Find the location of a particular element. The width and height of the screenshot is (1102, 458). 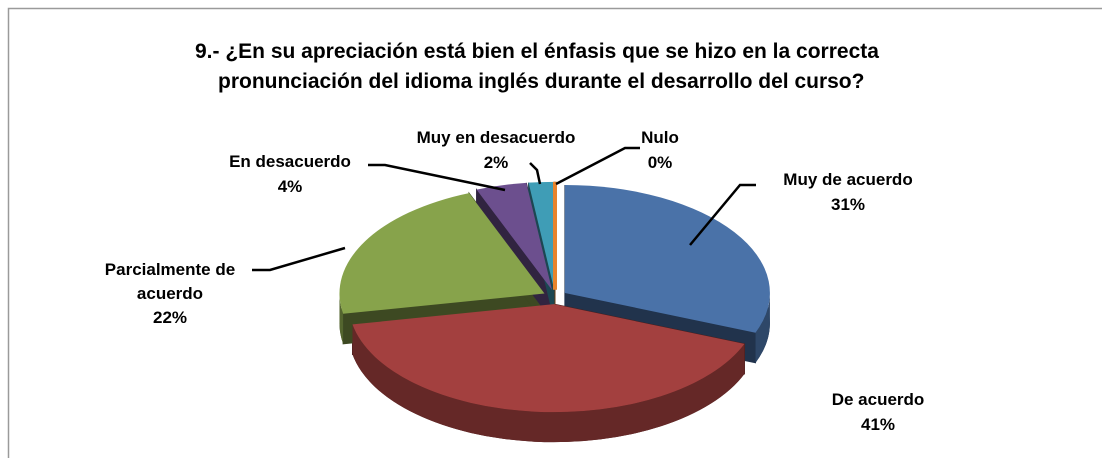

category-label: Muy de acuerdo is located at coordinates (848, 179).